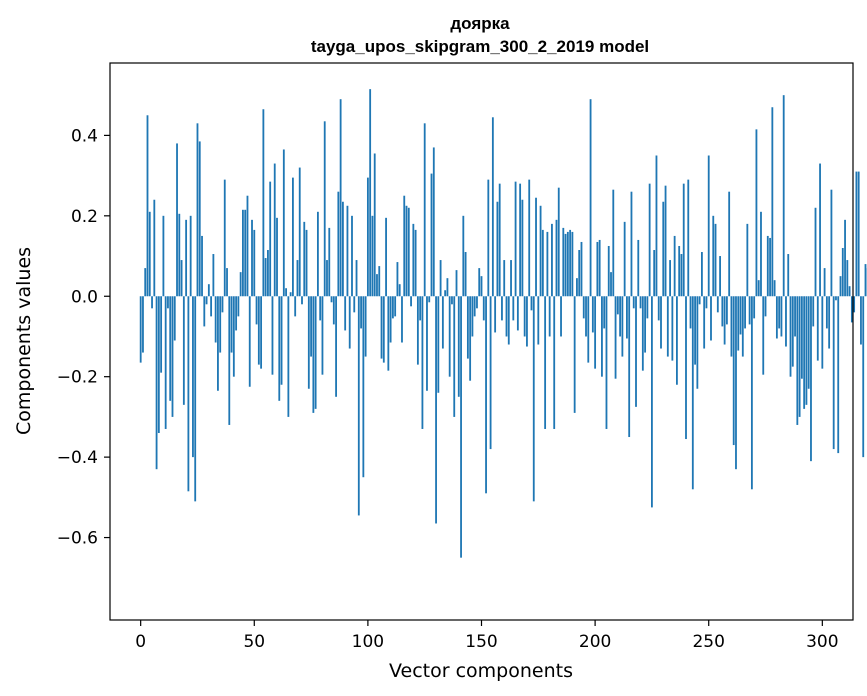 The image size is (867, 696). What do you see at coordinates (83, 337) in the screenshot?
I see `y-axis-ticks: −0.6 −0.4 −0.2 0.0 0.2 0.4` at bounding box center [83, 337].